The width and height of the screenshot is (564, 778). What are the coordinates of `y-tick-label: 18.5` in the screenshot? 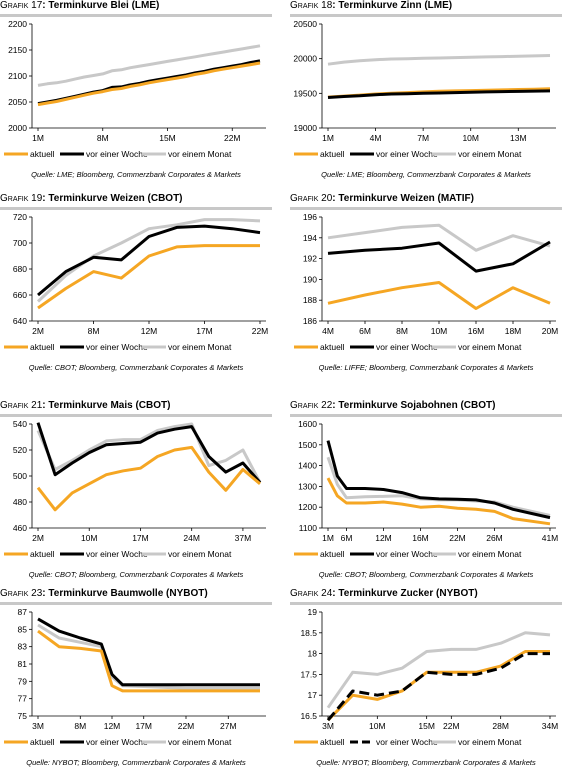 It's located at (308, 633).